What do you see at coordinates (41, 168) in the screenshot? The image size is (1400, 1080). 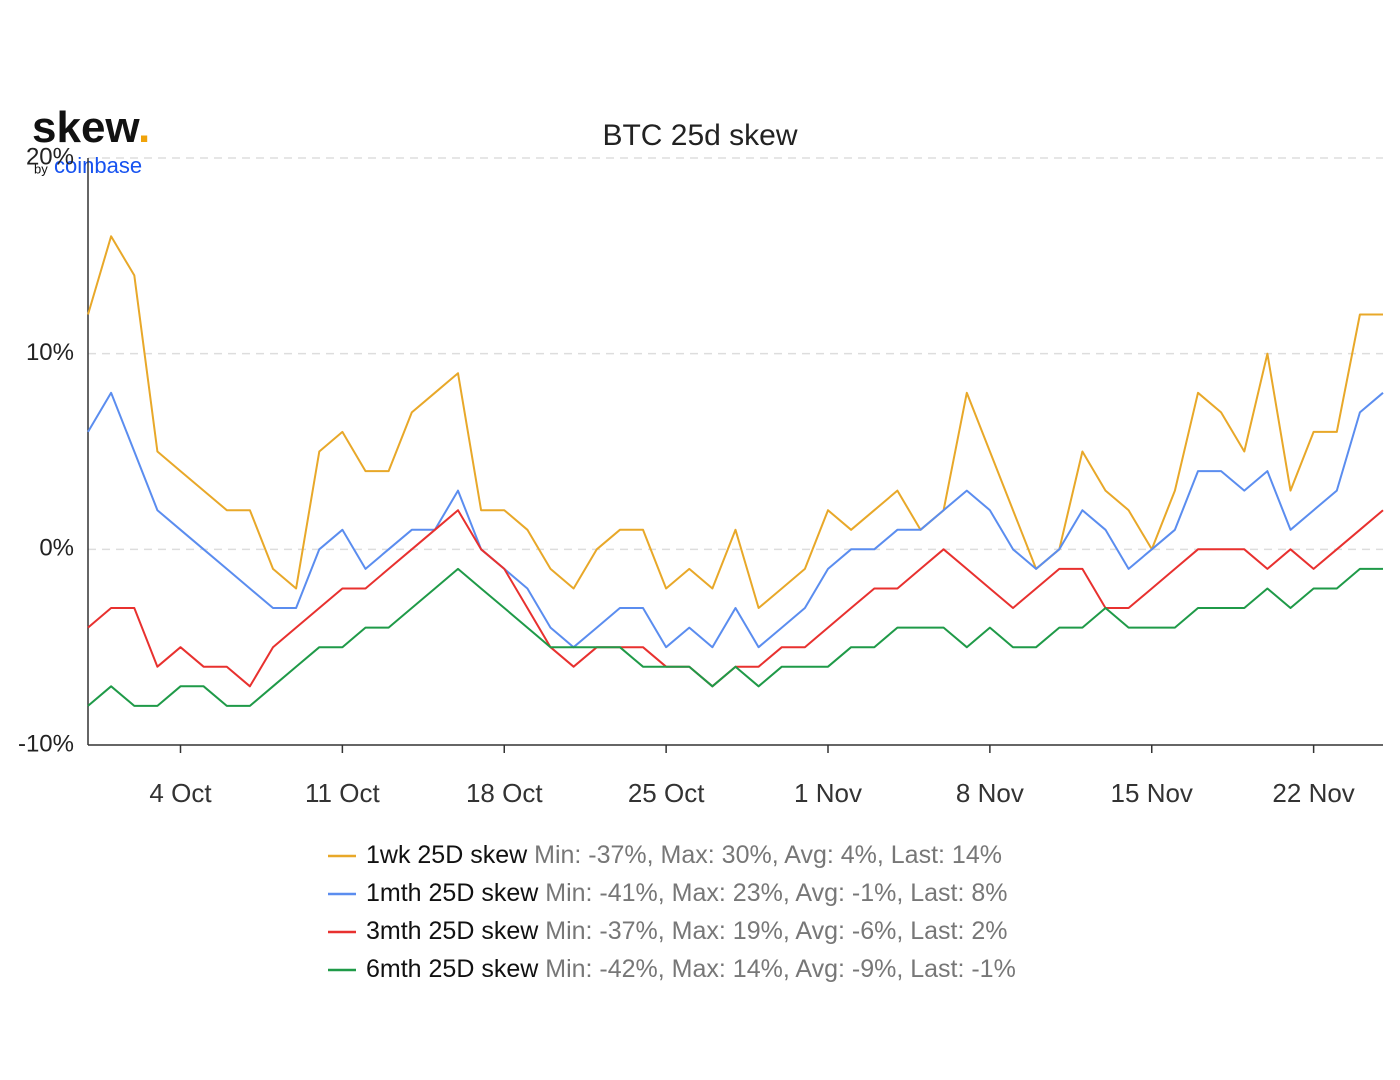 I see `logo-by: by` at bounding box center [41, 168].